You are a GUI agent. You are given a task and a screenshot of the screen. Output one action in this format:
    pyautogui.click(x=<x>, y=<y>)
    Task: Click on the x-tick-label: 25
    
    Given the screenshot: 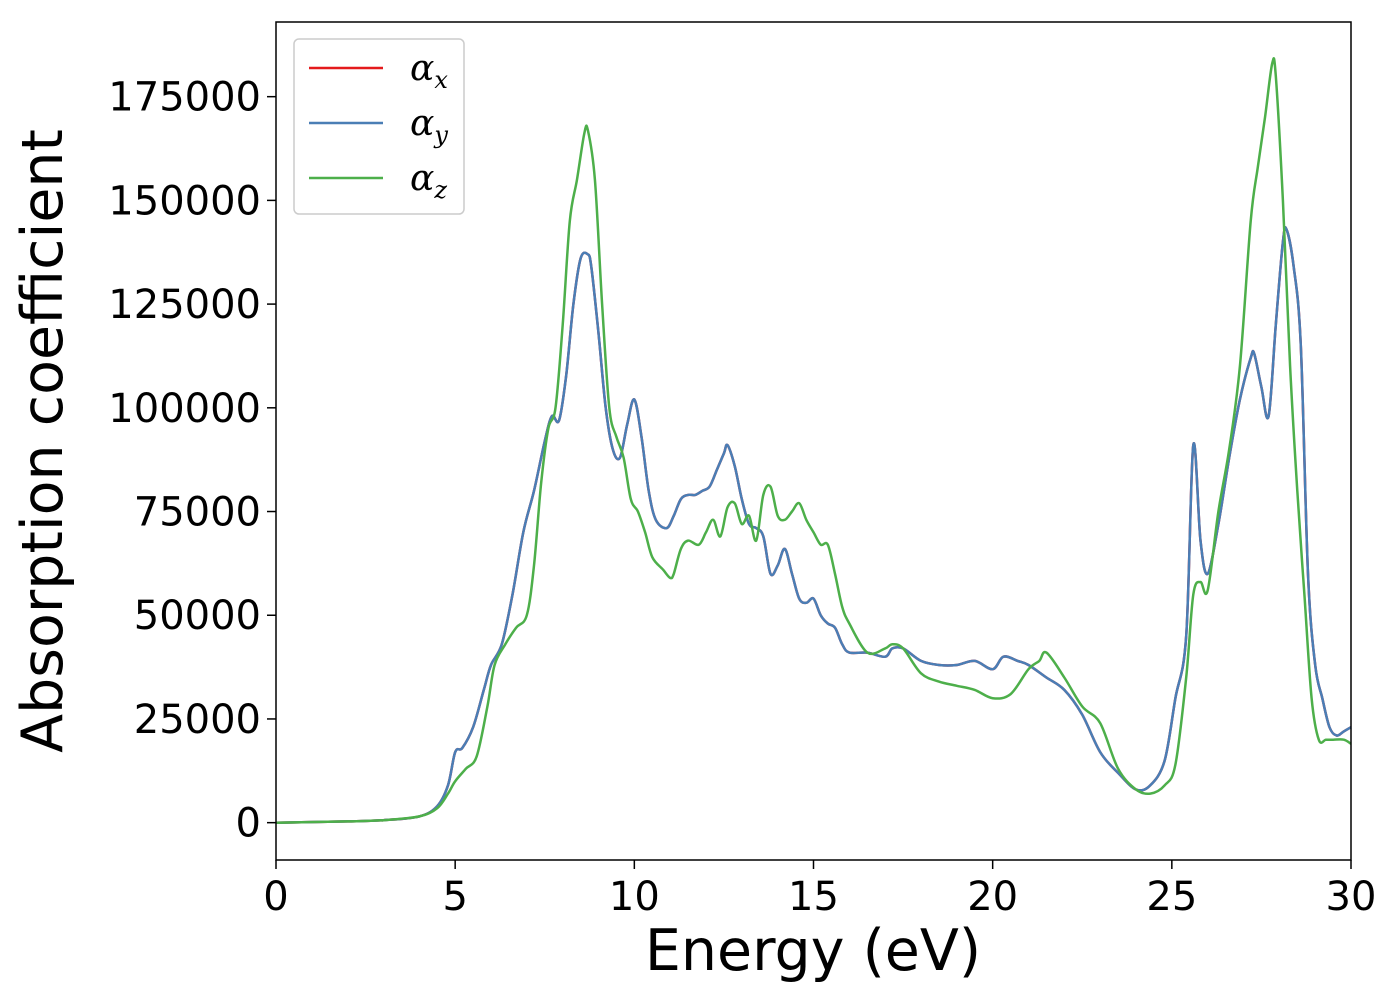 What is the action you would take?
    pyautogui.click(x=1171, y=897)
    